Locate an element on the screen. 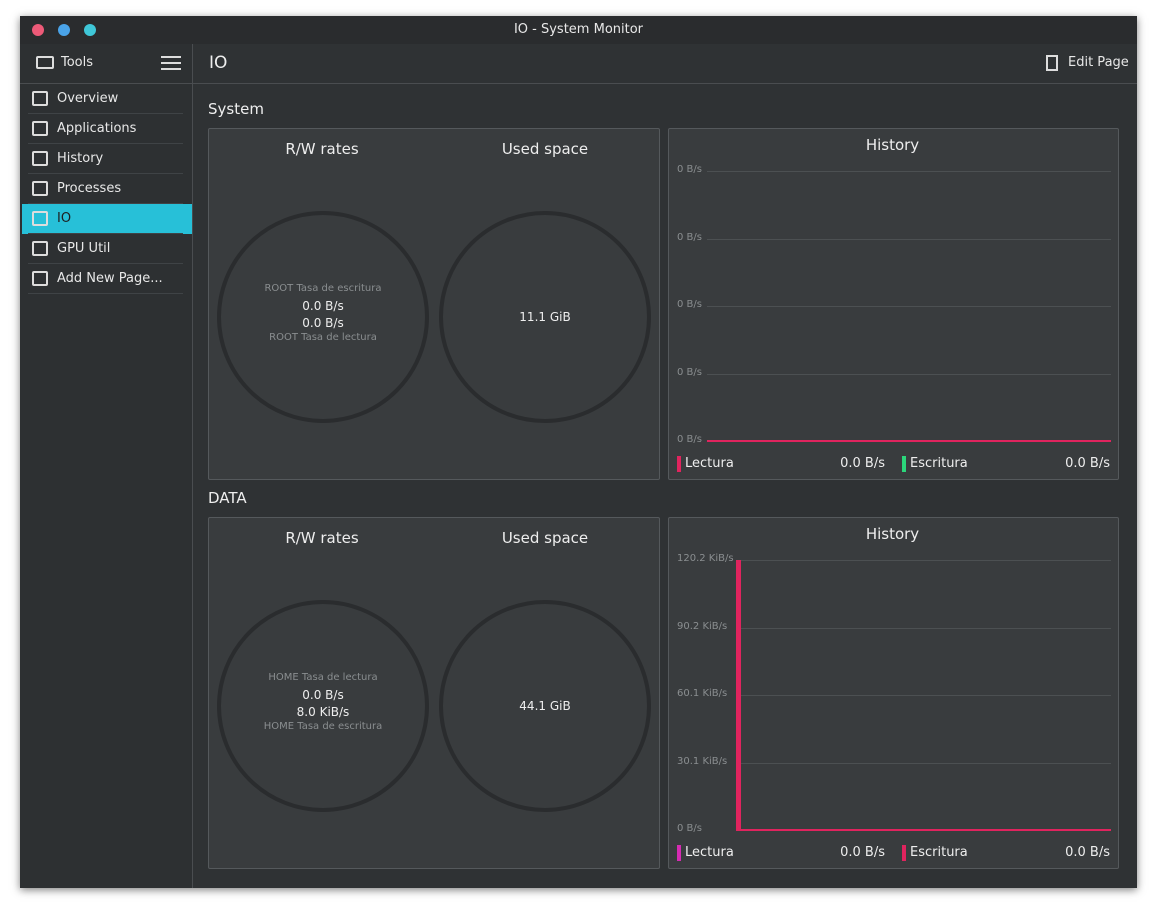 This screenshot has width=1157, height=913. menu-button is located at coordinates (171, 57).